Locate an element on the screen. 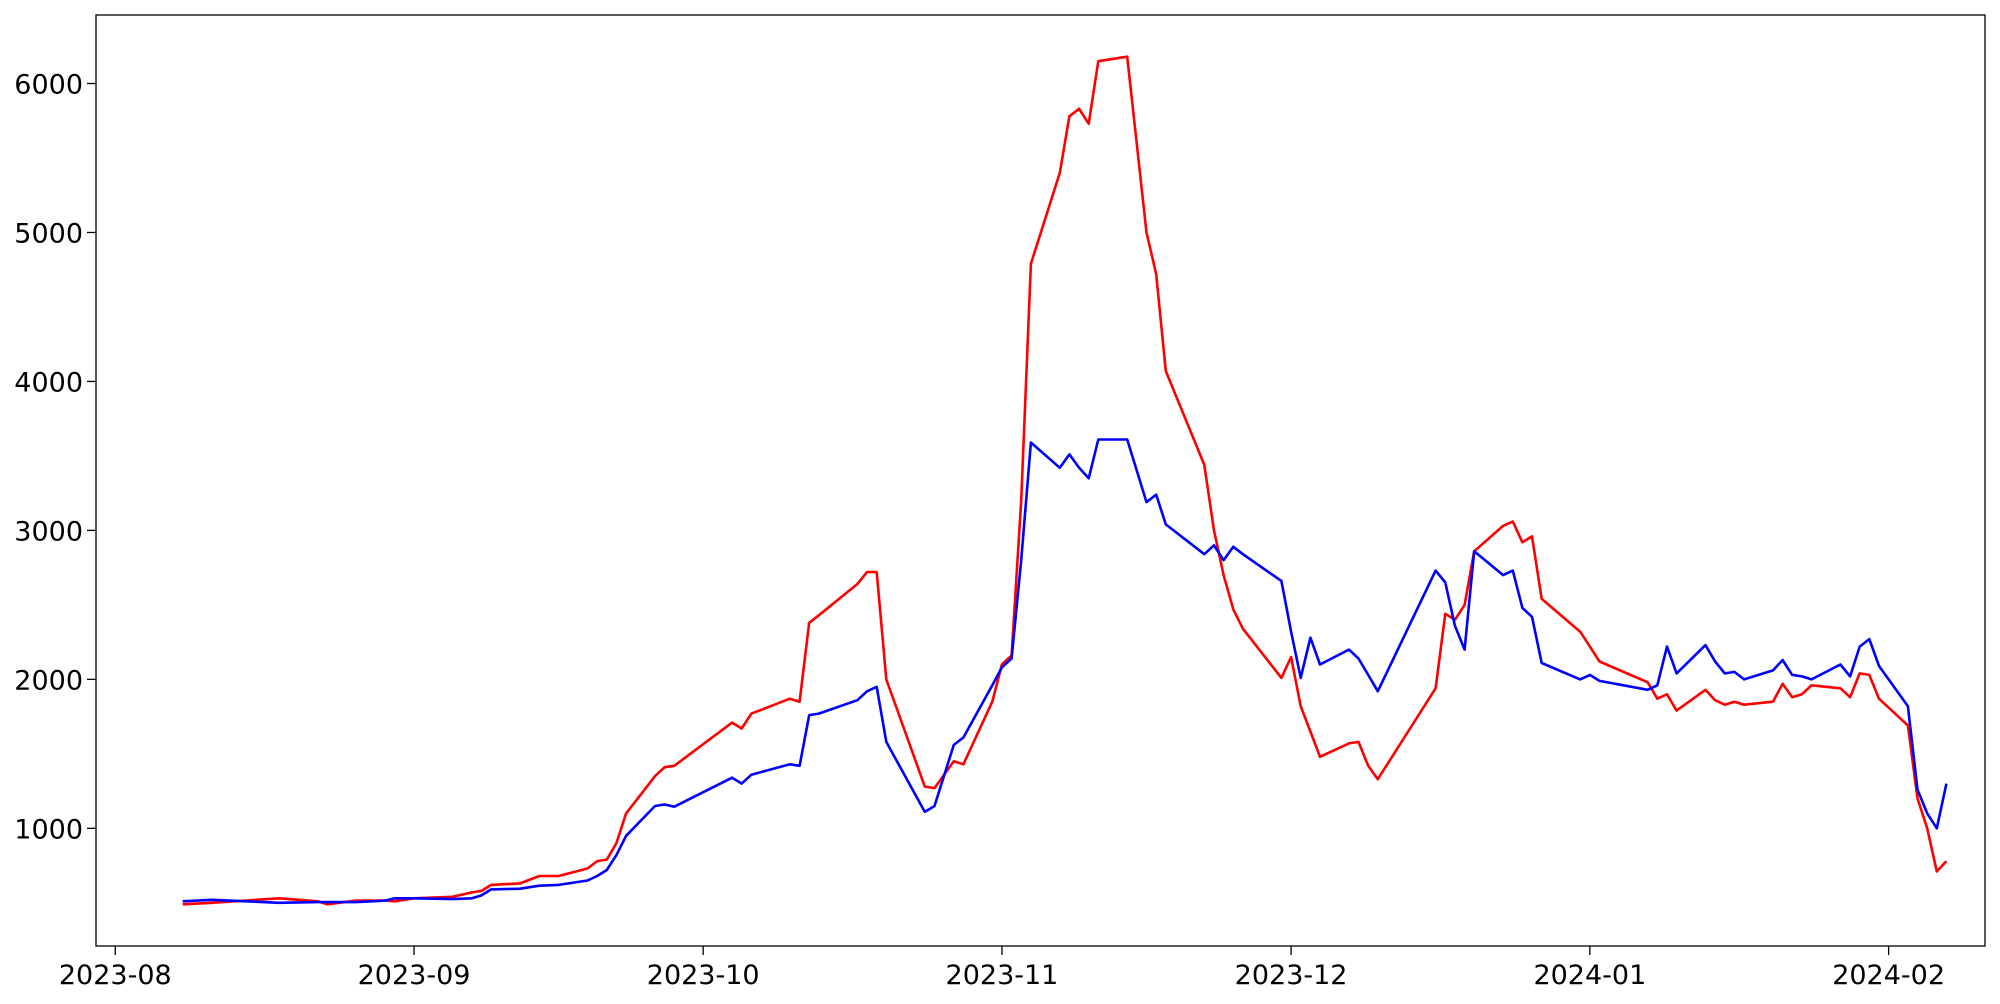 This screenshot has width=2000, height=1004. y-tick-label: 3000 is located at coordinates (48, 531).